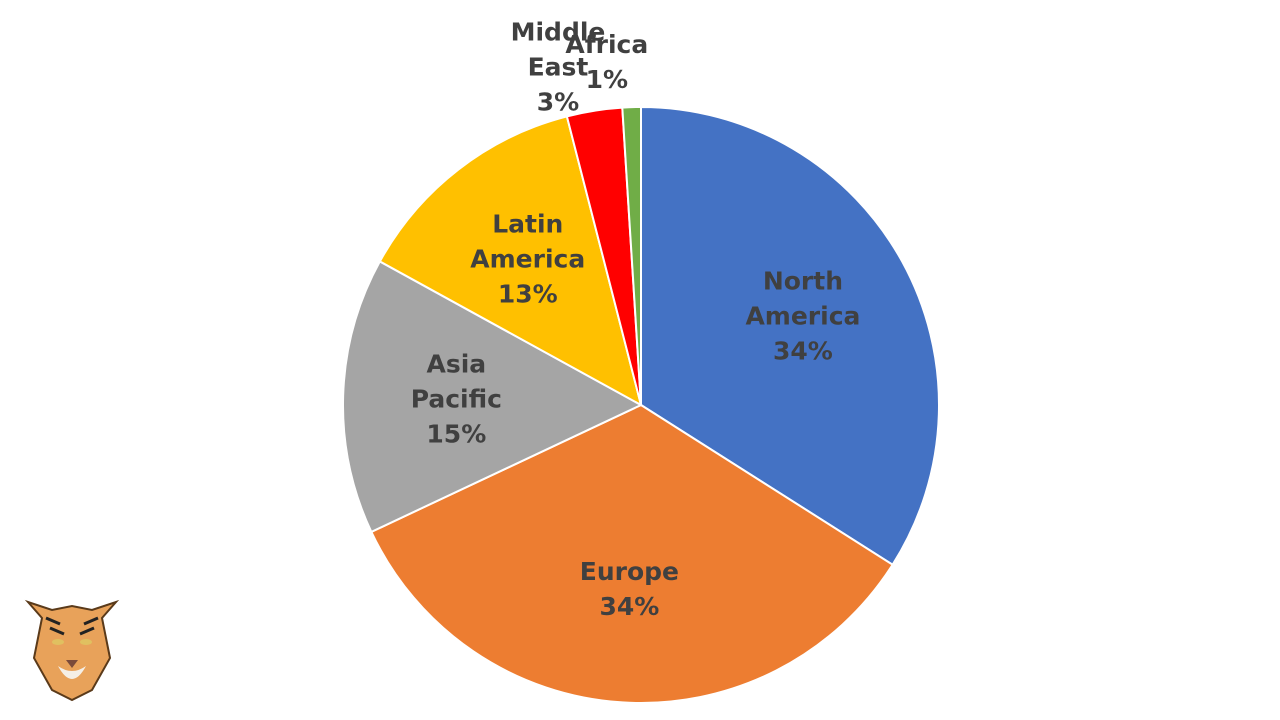 This screenshot has height=720, width=1280. Describe the element at coordinates (629, 589) in the screenshot. I see `slice-label: Europe 34%` at that location.